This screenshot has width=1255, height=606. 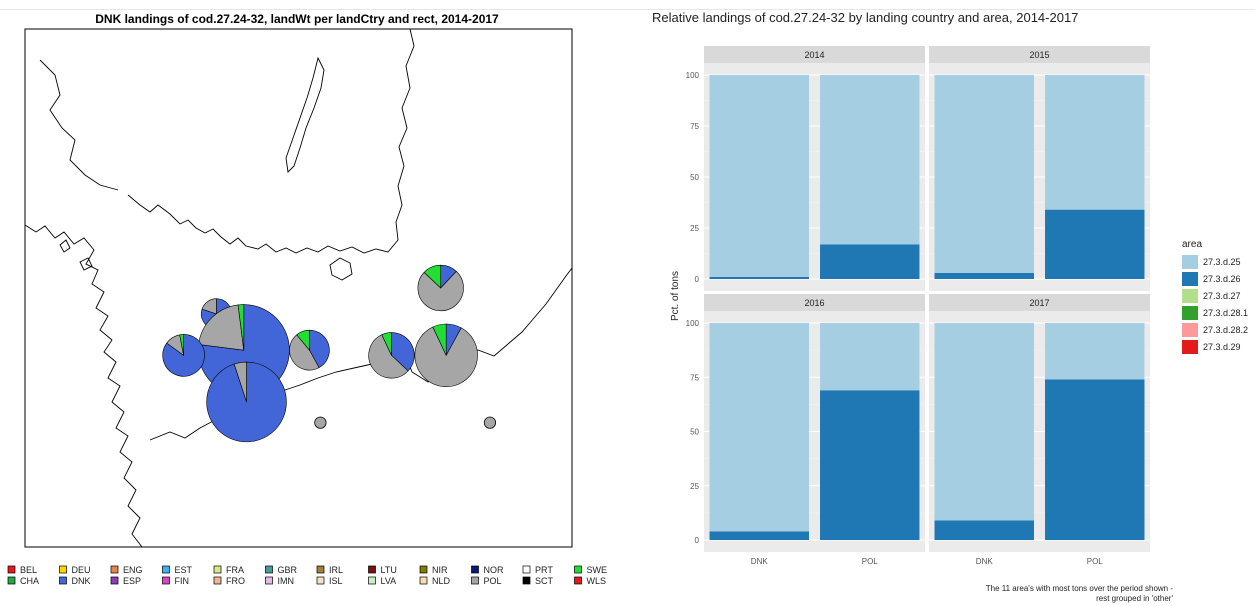 I want to click on x-tick-label-2017-dnk: DNK, so click(x=985, y=561).